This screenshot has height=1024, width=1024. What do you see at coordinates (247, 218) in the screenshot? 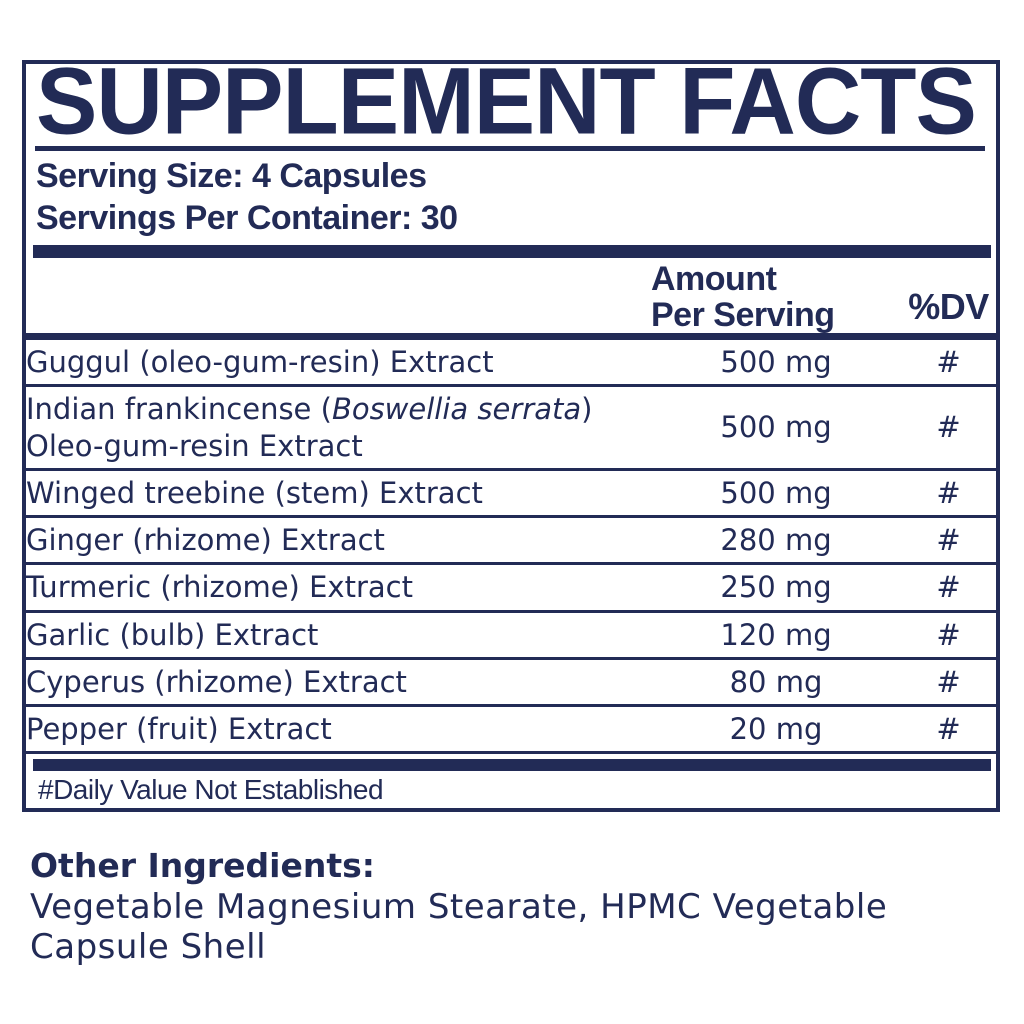
I see `servings-per-container: Servings Per Container: 30` at bounding box center [247, 218].